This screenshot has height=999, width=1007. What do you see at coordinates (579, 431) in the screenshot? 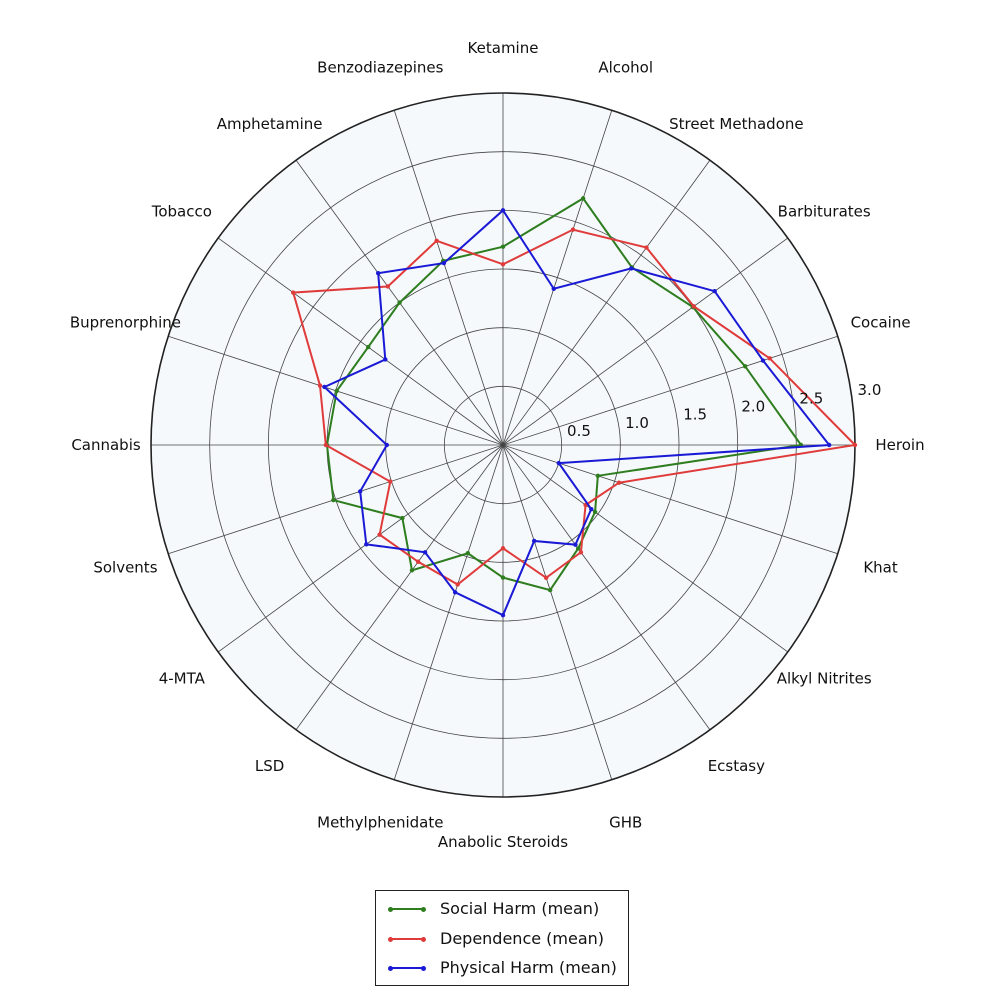
I see `radial-tick: 0.5` at bounding box center [579, 431].